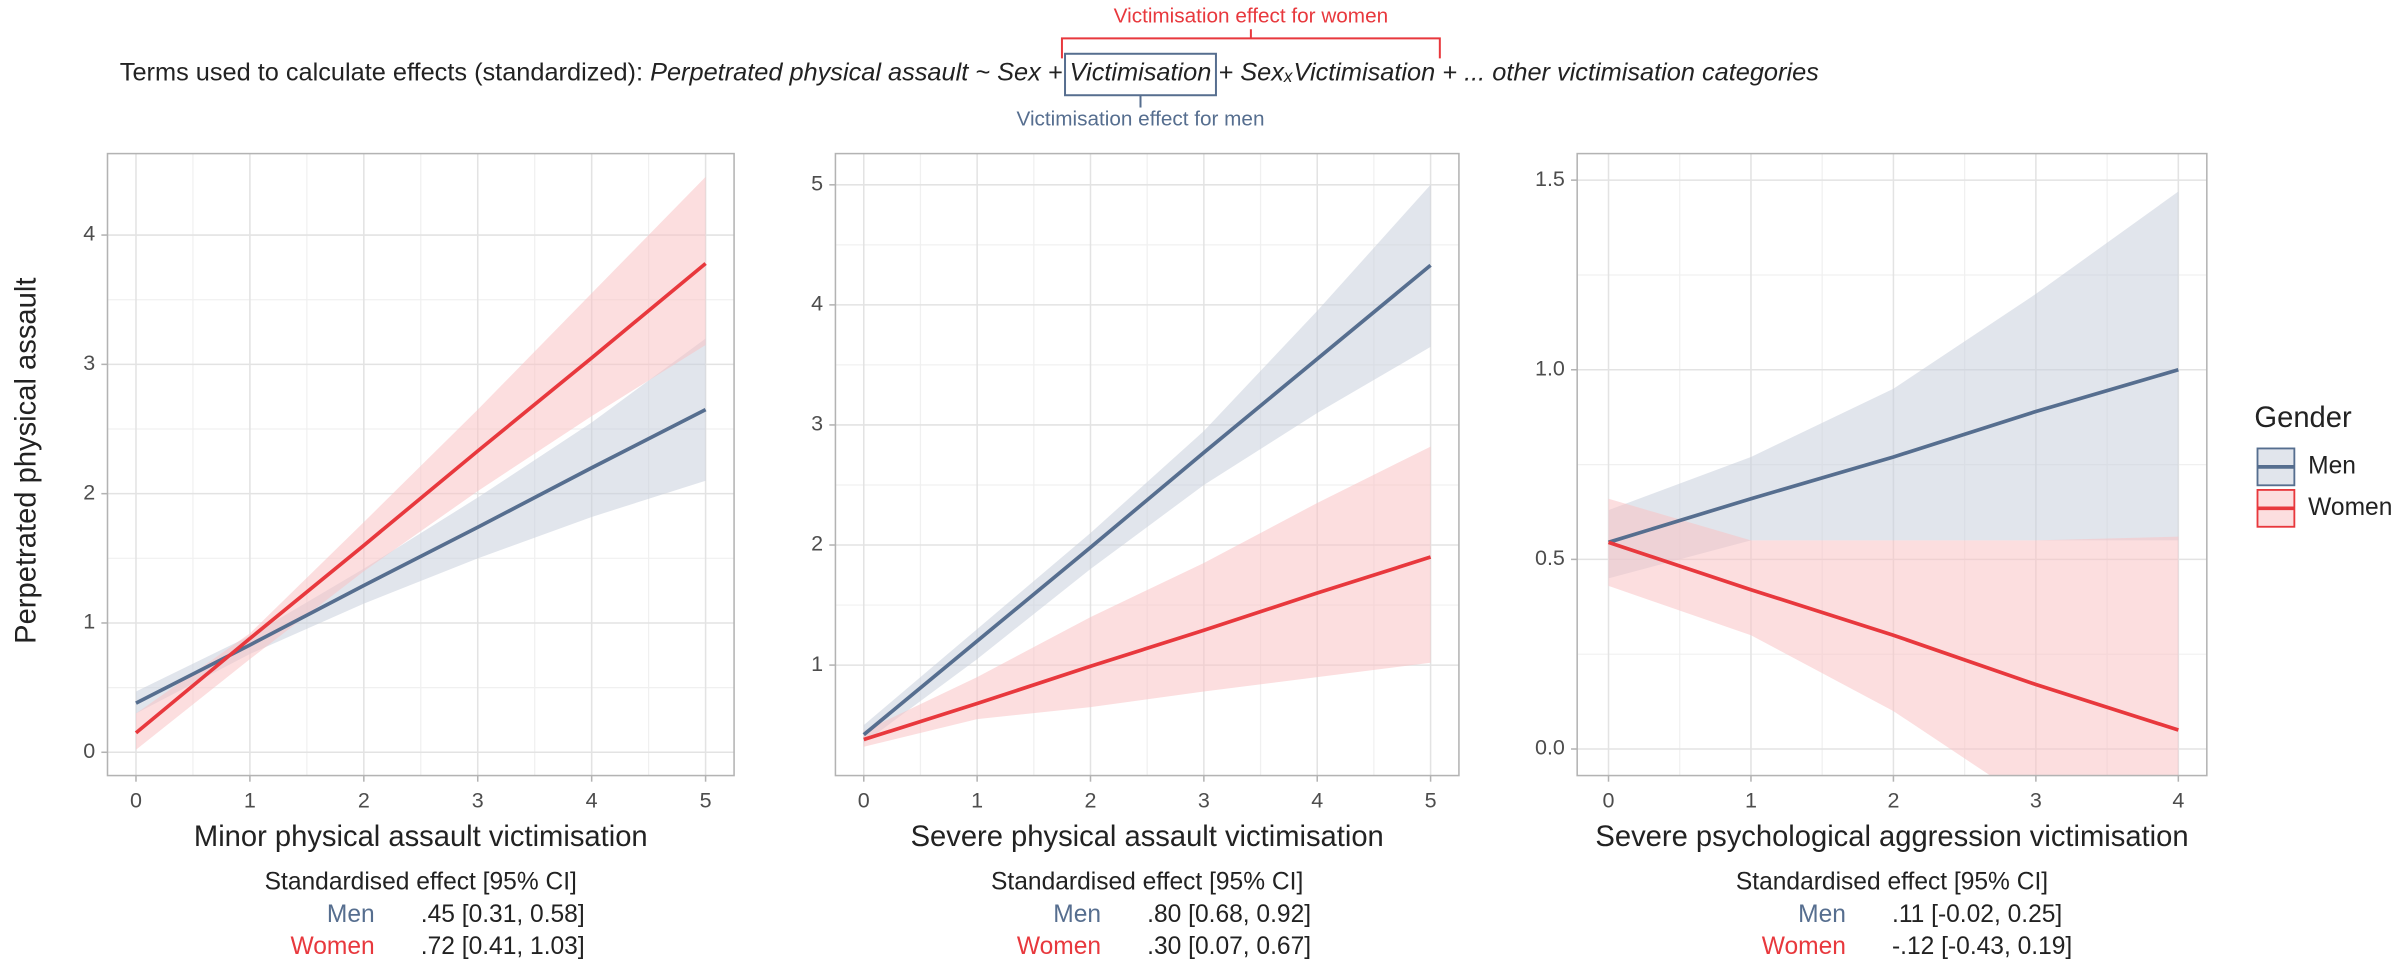 This screenshot has height=968, width=2408. Describe the element at coordinates (817, 183) in the screenshot. I see `y-tick-label: 5` at that location.